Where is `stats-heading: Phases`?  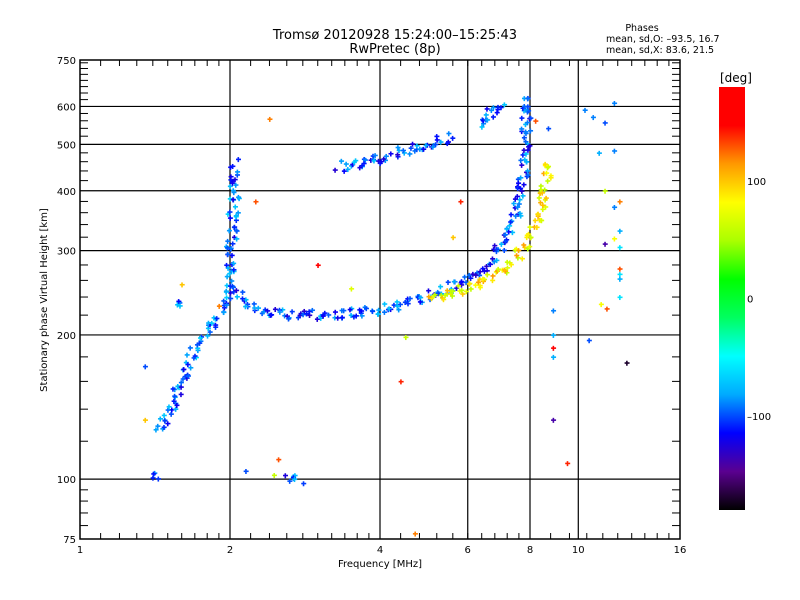 stats-heading: Phases is located at coordinates (641, 28).